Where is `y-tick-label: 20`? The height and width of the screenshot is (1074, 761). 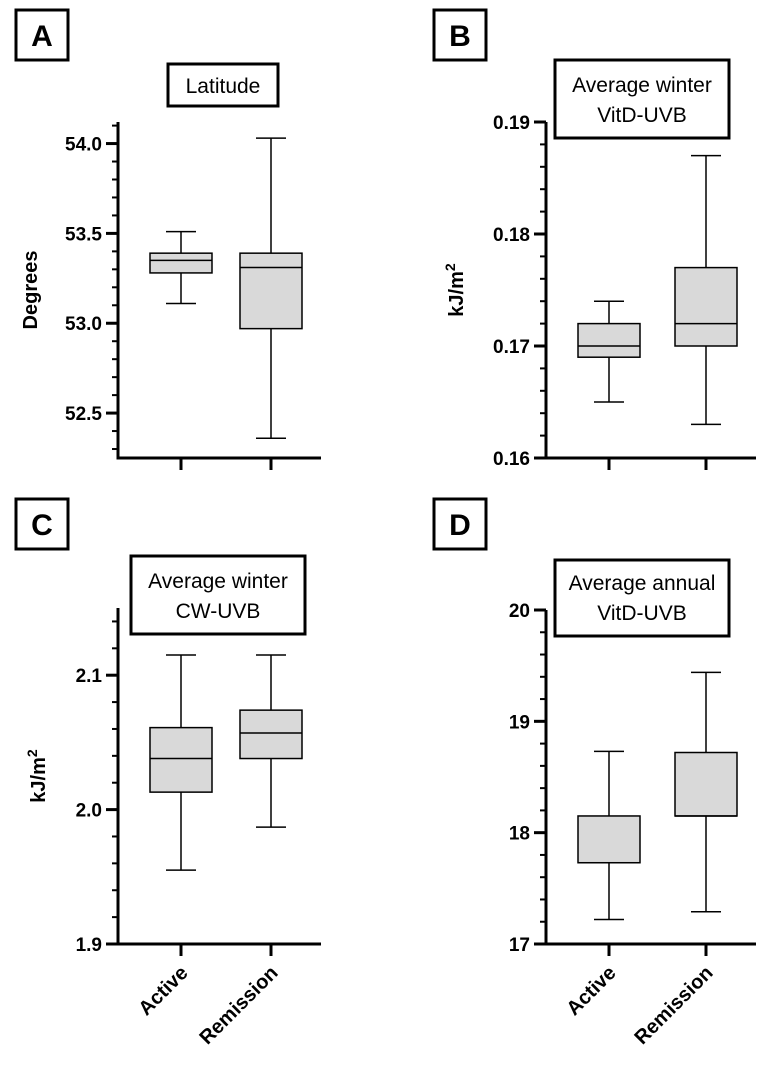
y-tick-label: 20 is located at coordinates (519, 611).